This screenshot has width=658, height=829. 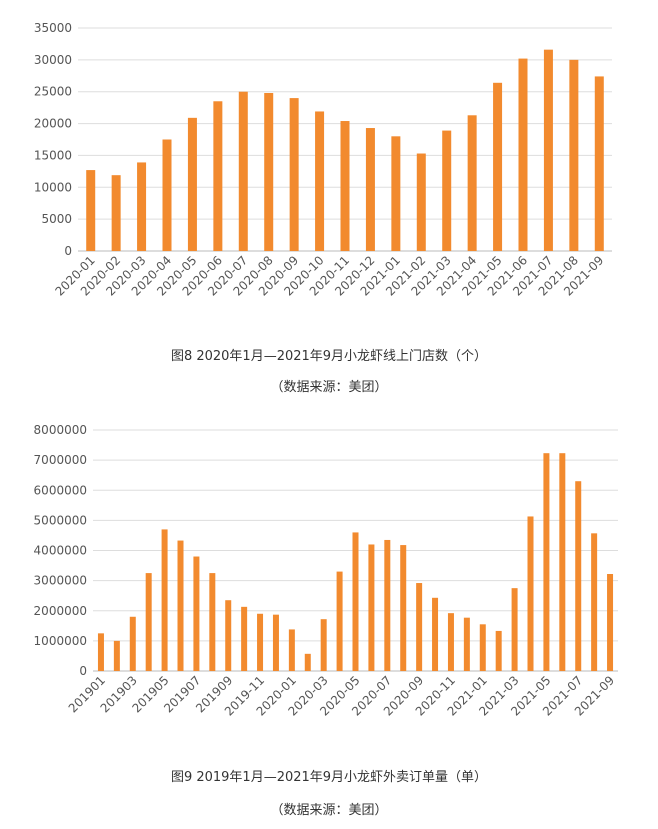 I want to click on y-tick-label: 2000000, so click(x=60, y=611).